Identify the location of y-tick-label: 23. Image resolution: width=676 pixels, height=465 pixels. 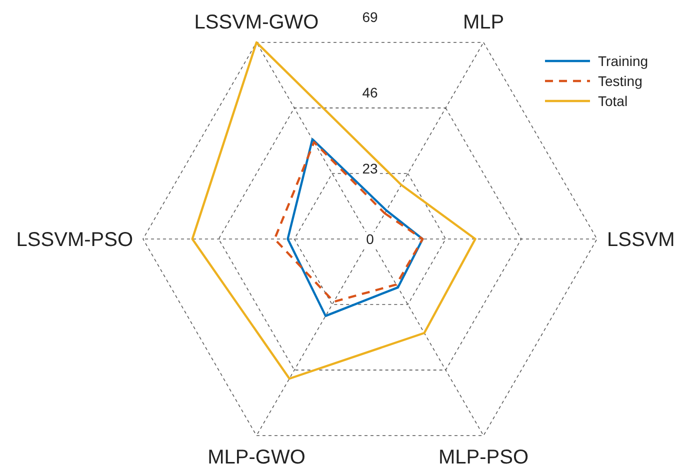
(370, 168).